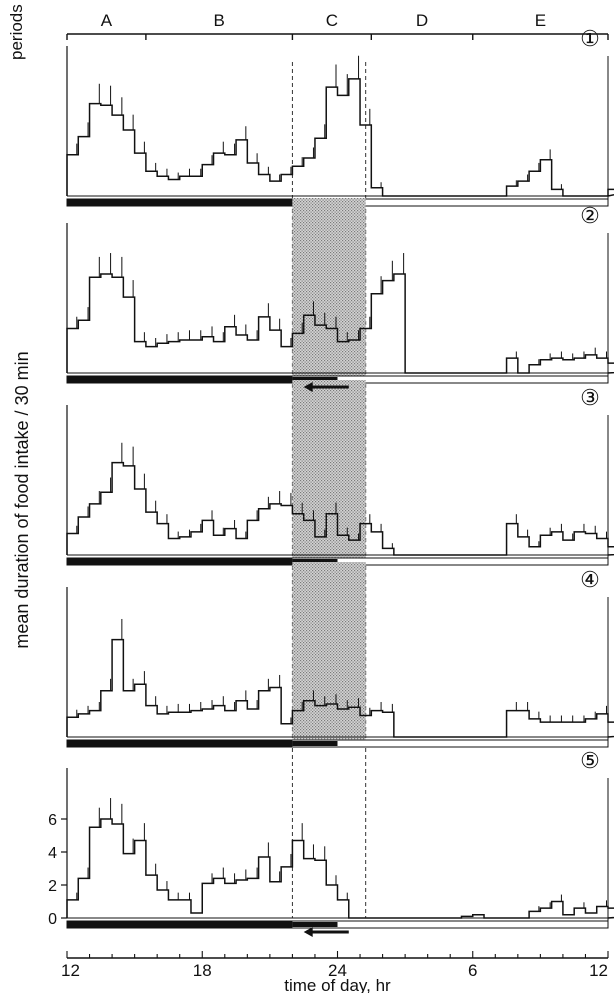 The height and width of the screenshot is (993, 614). I want to click on x-tick-label: 6, so click(472, 970).